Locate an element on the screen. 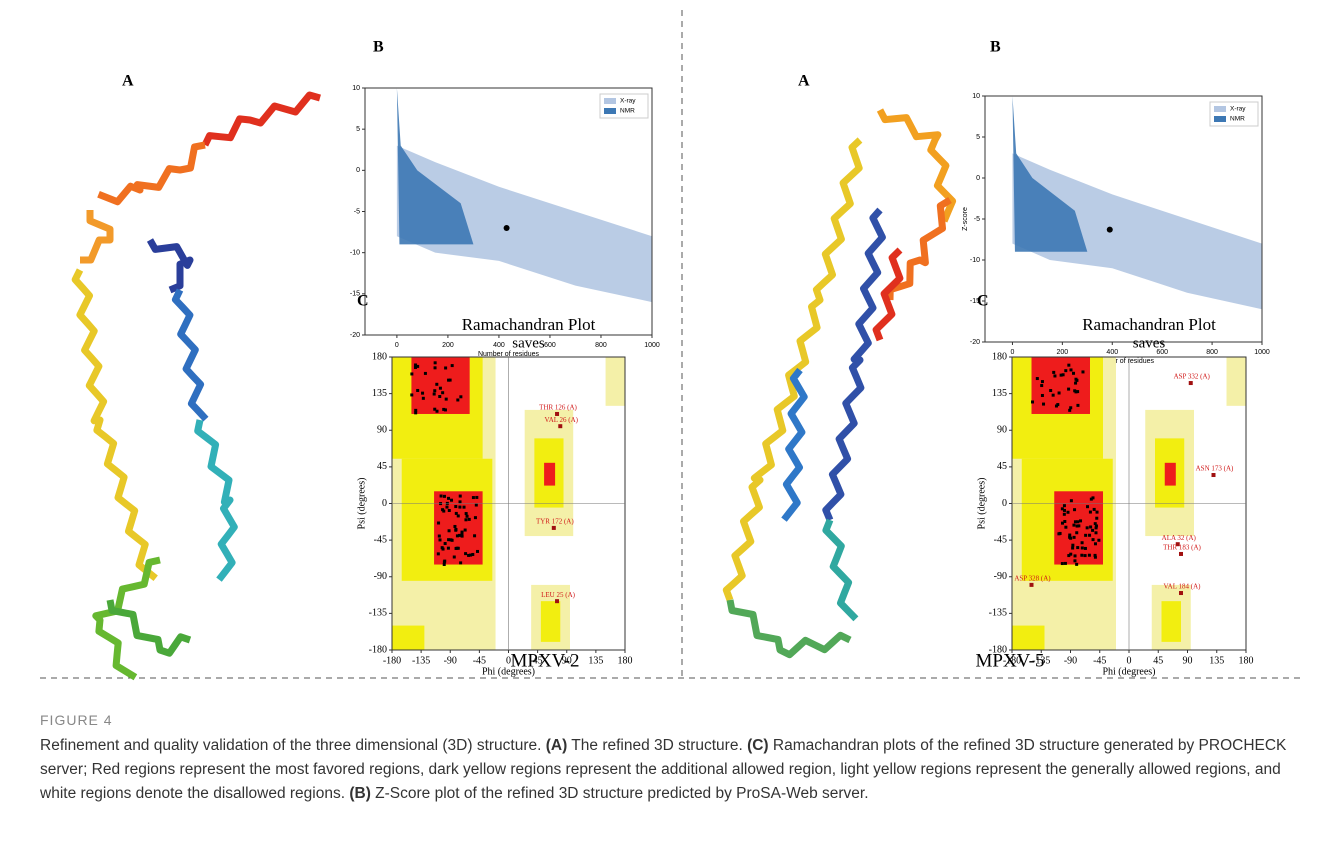 The width and height of the screenshot is (1322, 861). plot-subtitle: saves is located at coordinates (1149, 343).